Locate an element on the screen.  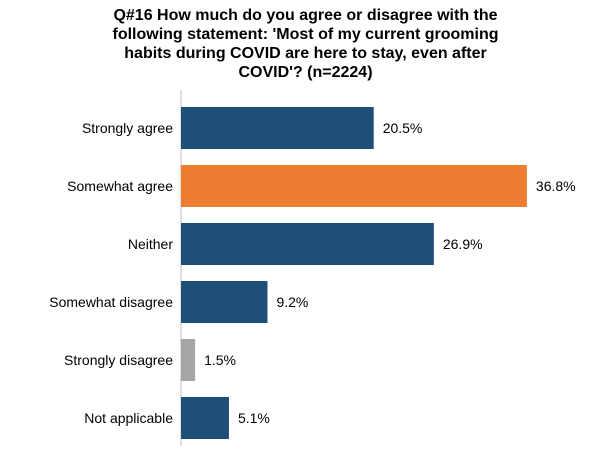
category-label-4: Strongly disagree is located at coordinates (118, 360).